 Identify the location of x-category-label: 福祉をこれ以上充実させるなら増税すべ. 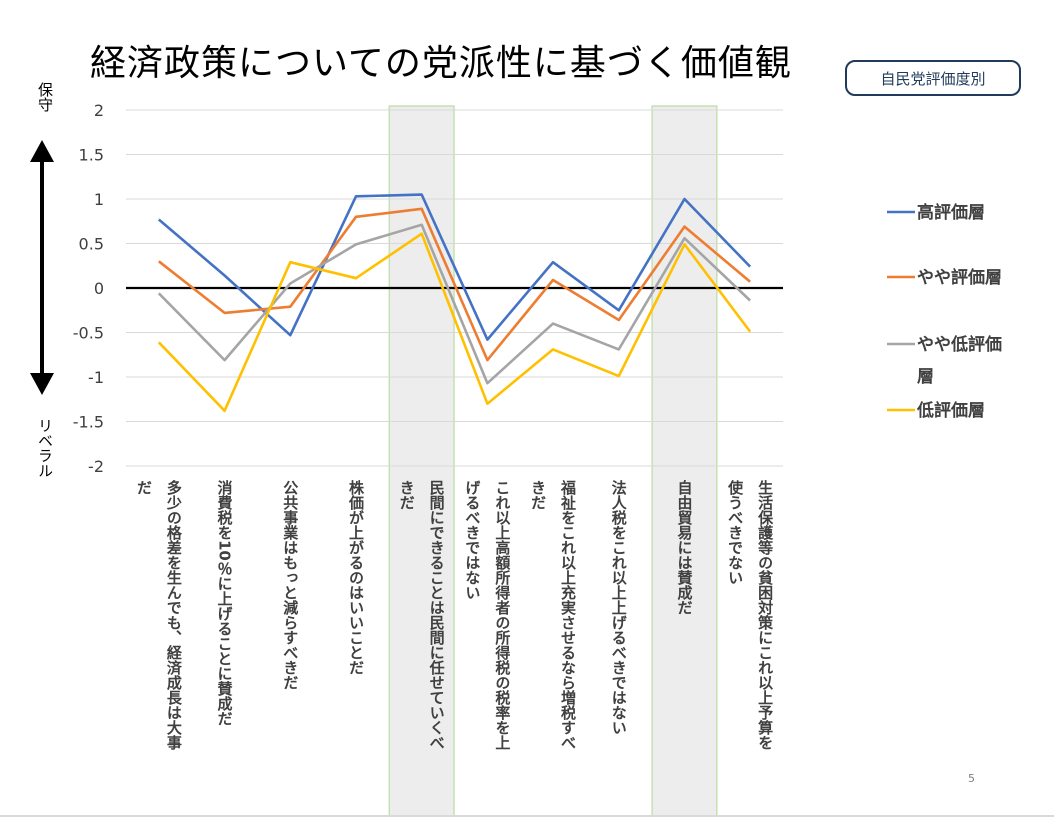
(568, 614).